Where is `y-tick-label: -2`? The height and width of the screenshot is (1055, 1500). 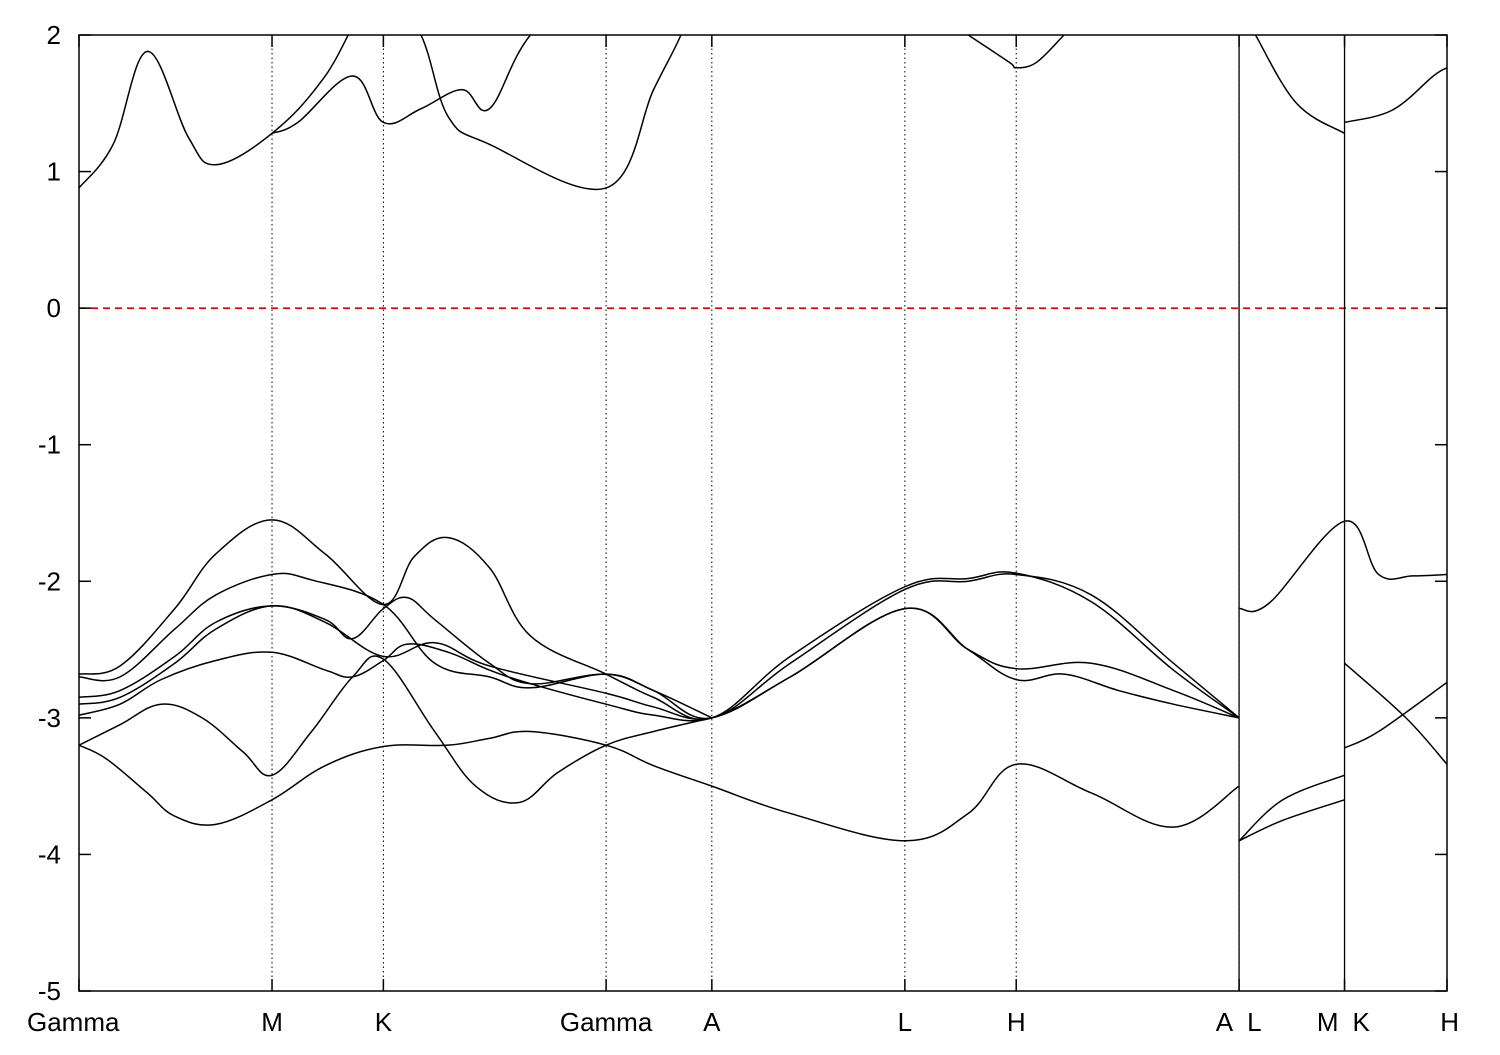
y-tick-label: -2 is located at coordinates (49, 581).